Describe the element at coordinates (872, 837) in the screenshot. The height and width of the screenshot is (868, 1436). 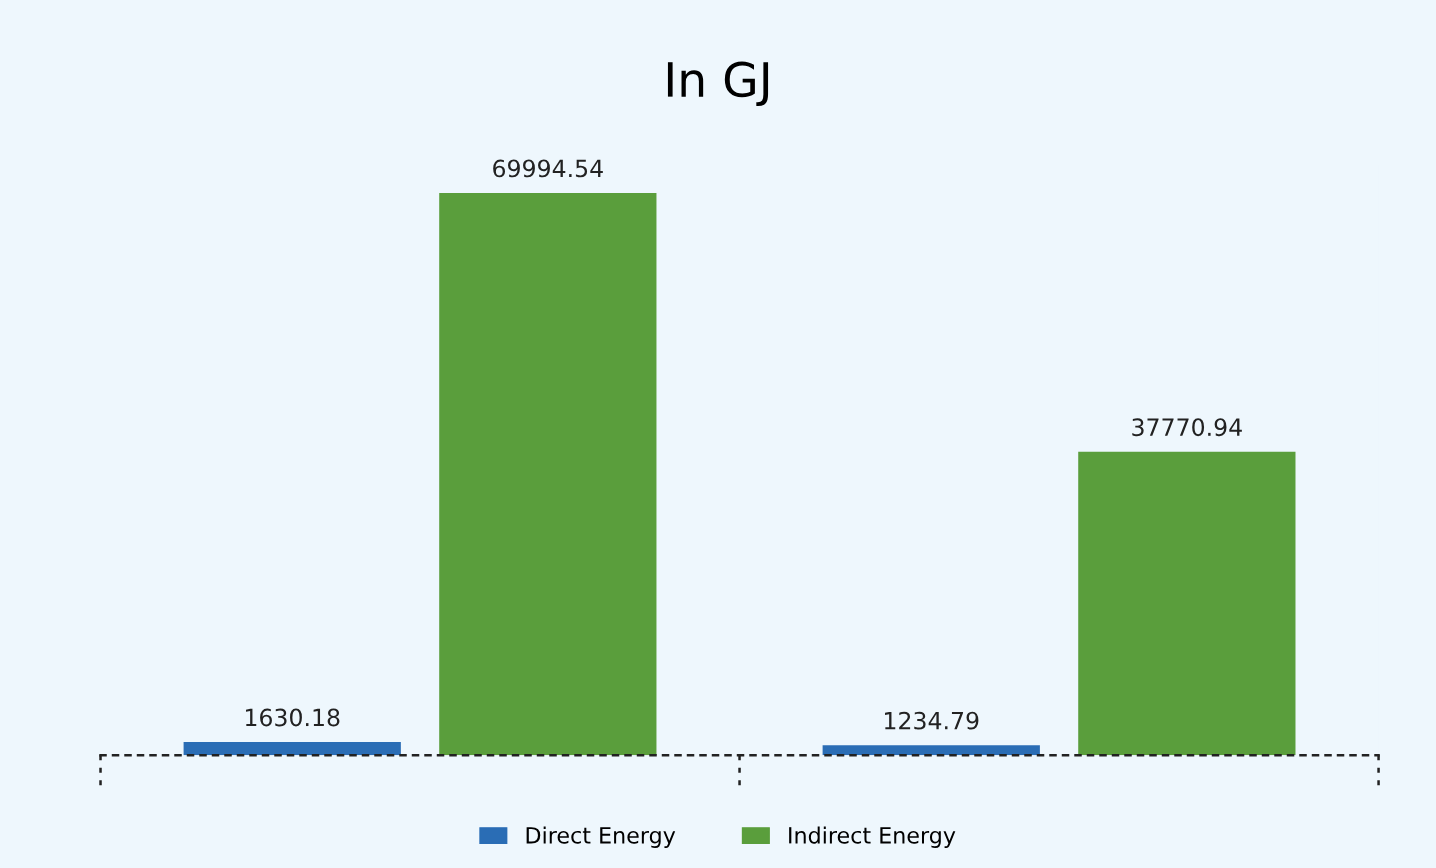
I see `legend-label: Indirect Energy` at that location.